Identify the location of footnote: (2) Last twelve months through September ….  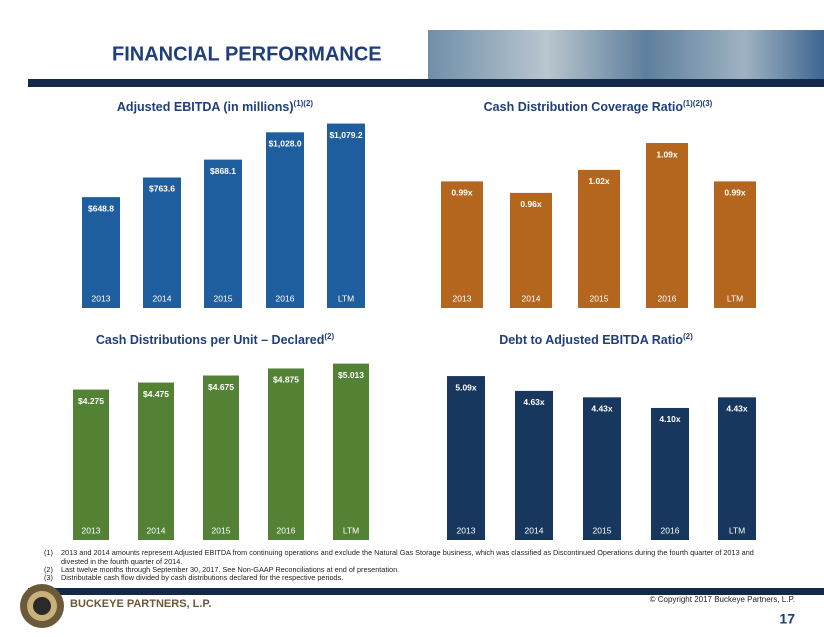
(409, 570).